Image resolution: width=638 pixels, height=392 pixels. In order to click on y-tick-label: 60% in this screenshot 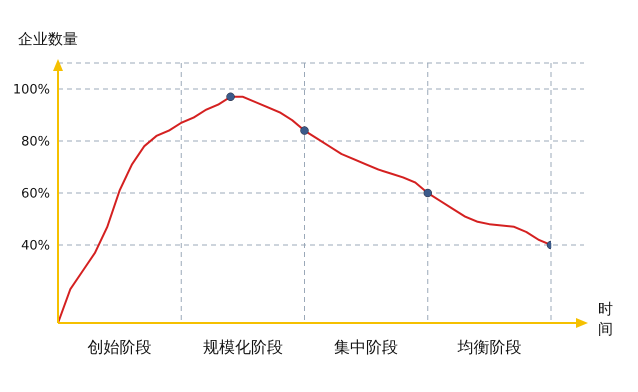, I will do `click(35, 194)`.